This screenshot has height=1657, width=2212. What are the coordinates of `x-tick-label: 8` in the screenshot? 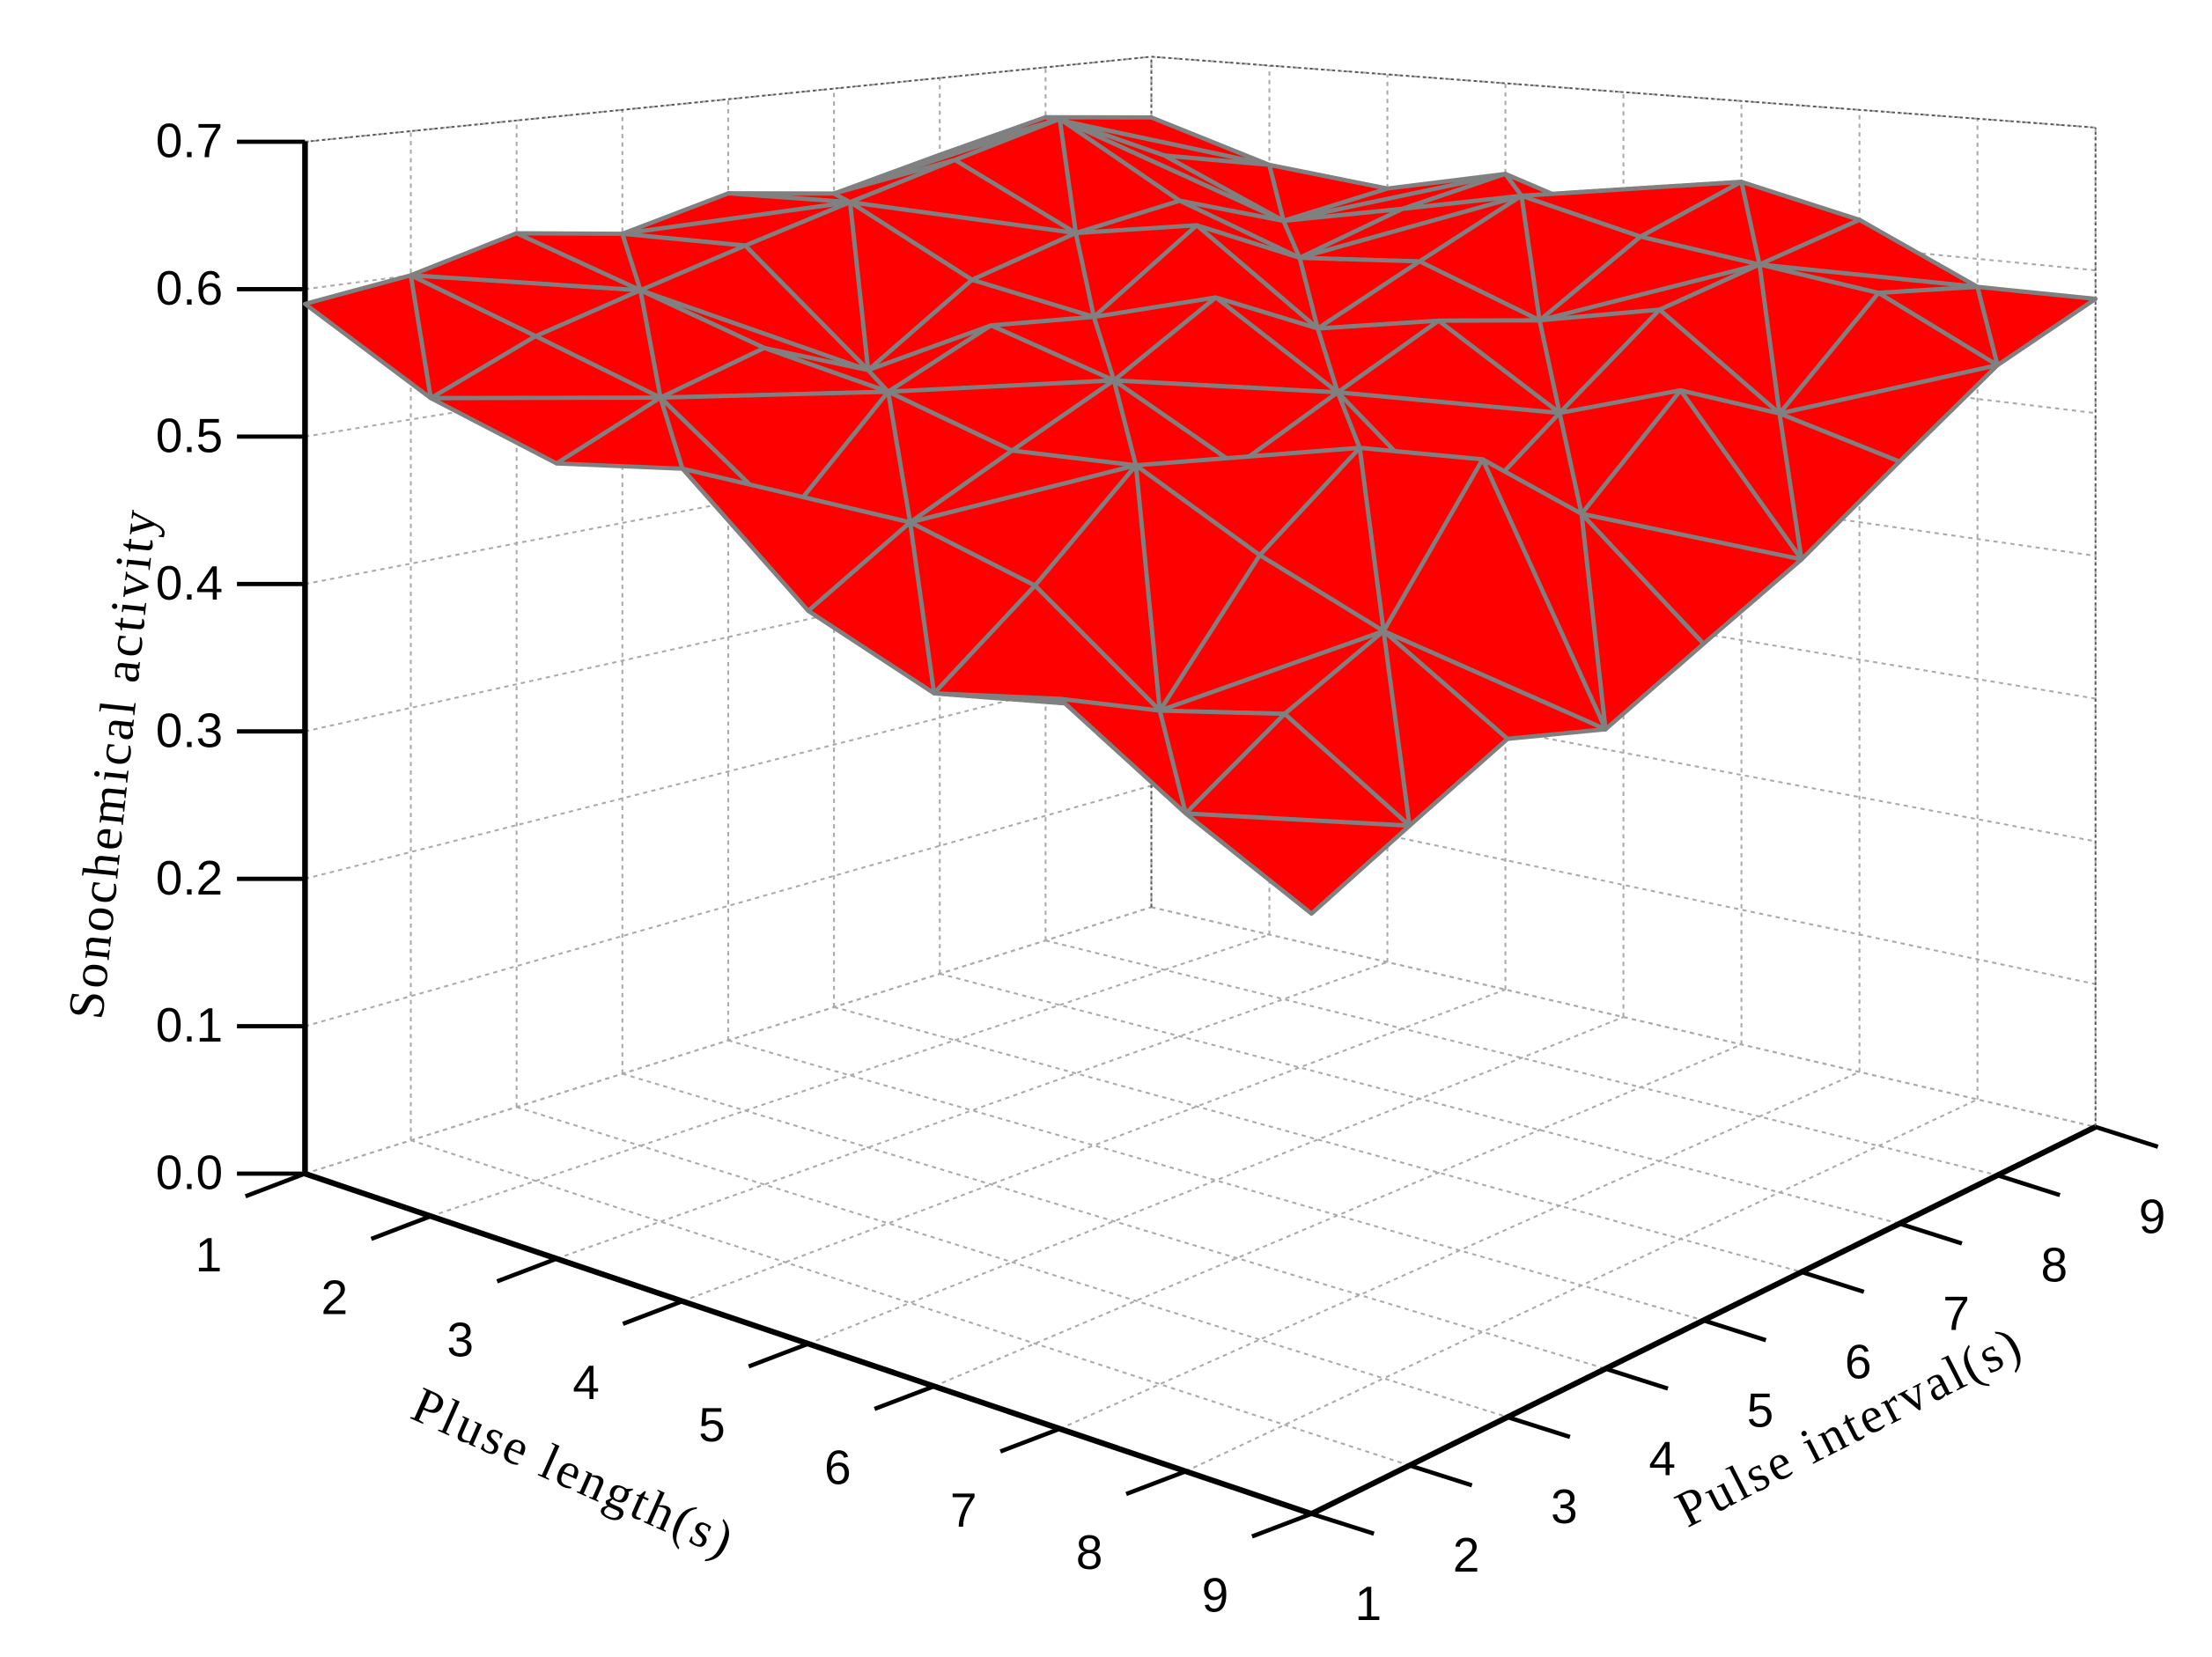 It's located at (1089, 1552).